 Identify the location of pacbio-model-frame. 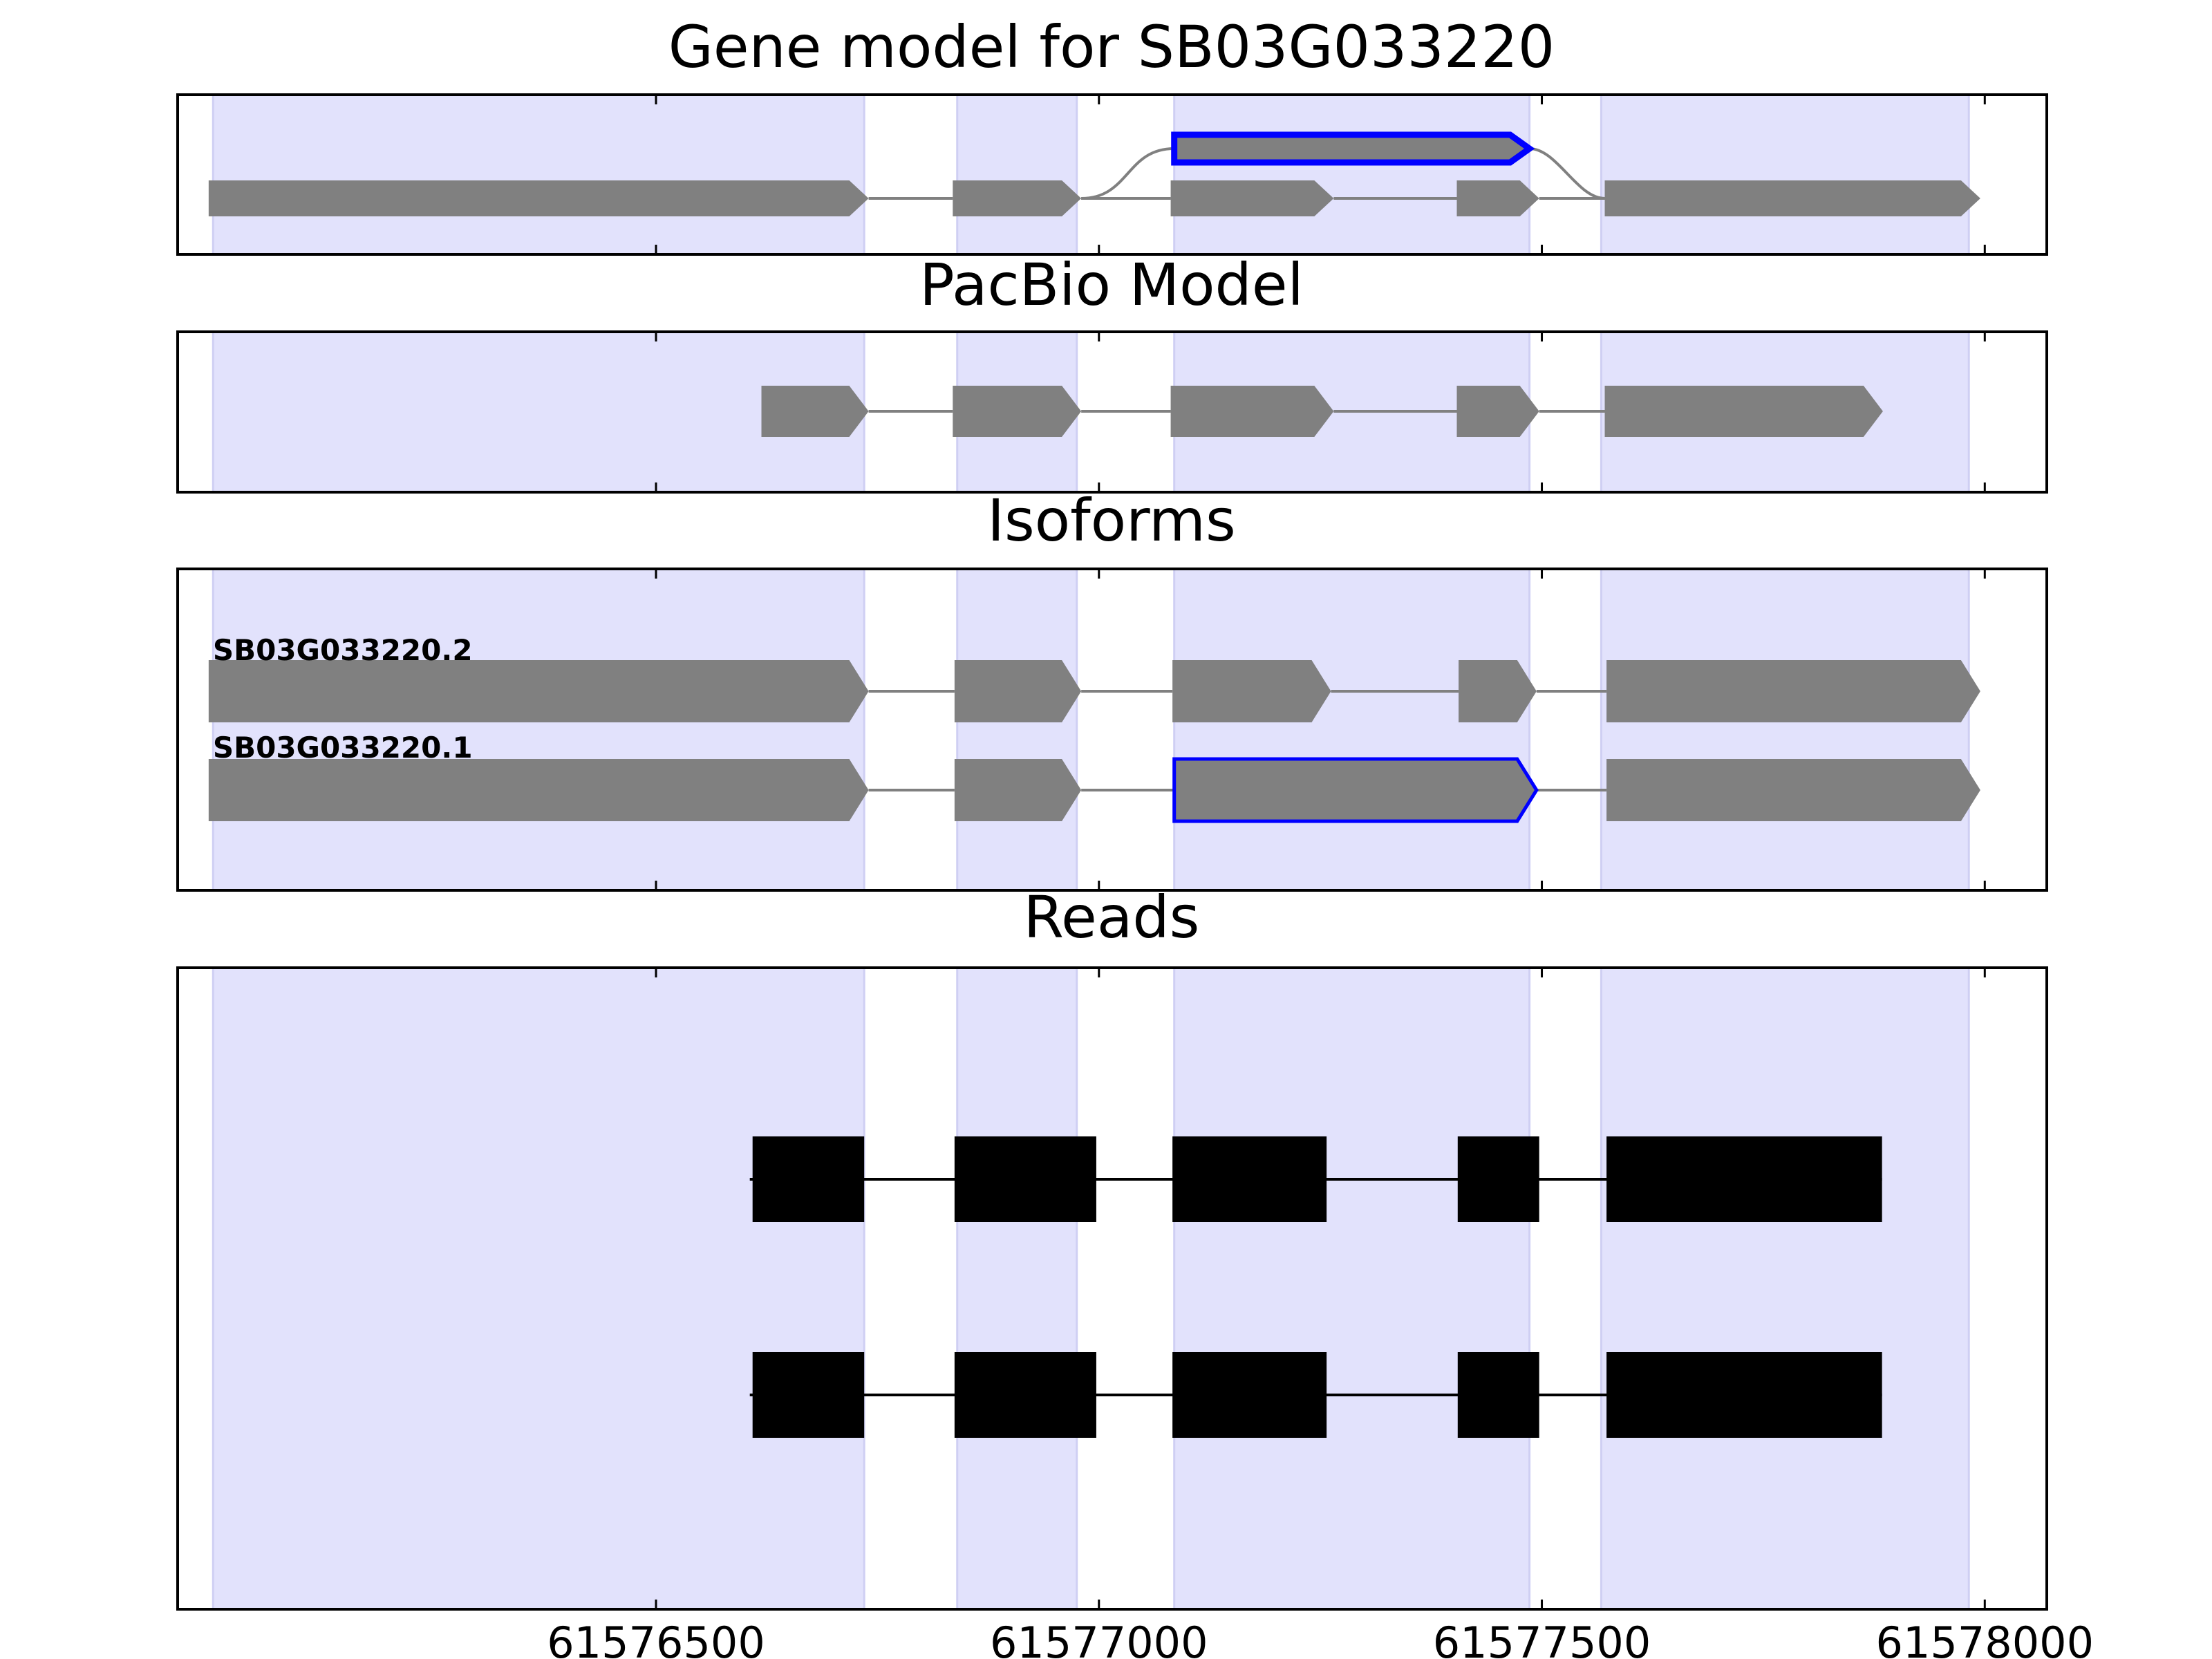
(1112, 412).